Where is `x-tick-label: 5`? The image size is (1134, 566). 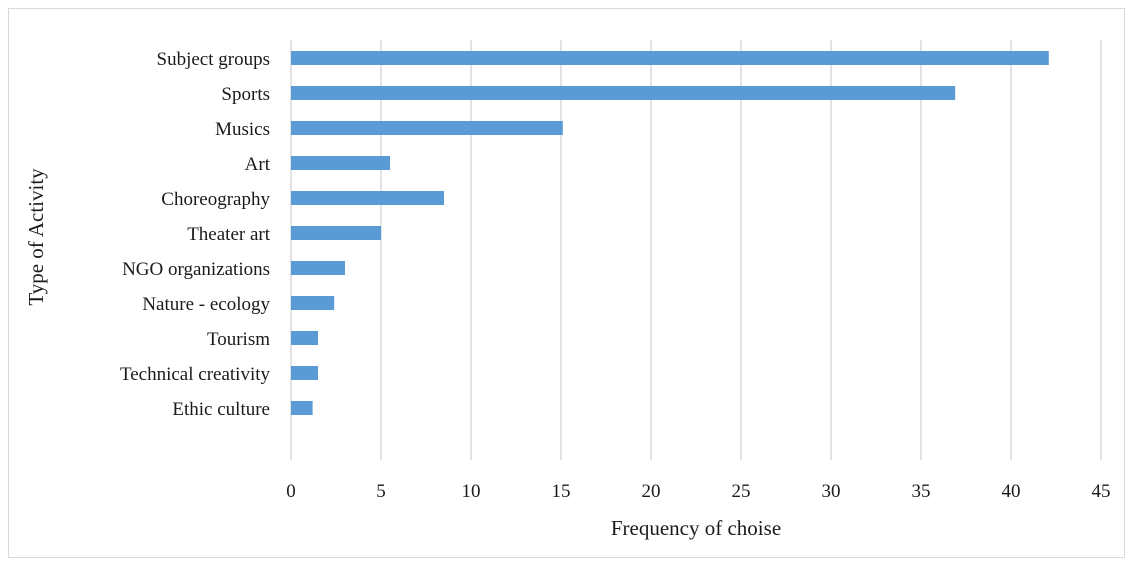 x-tick-label: 5 is located at coordinates (381, 491).